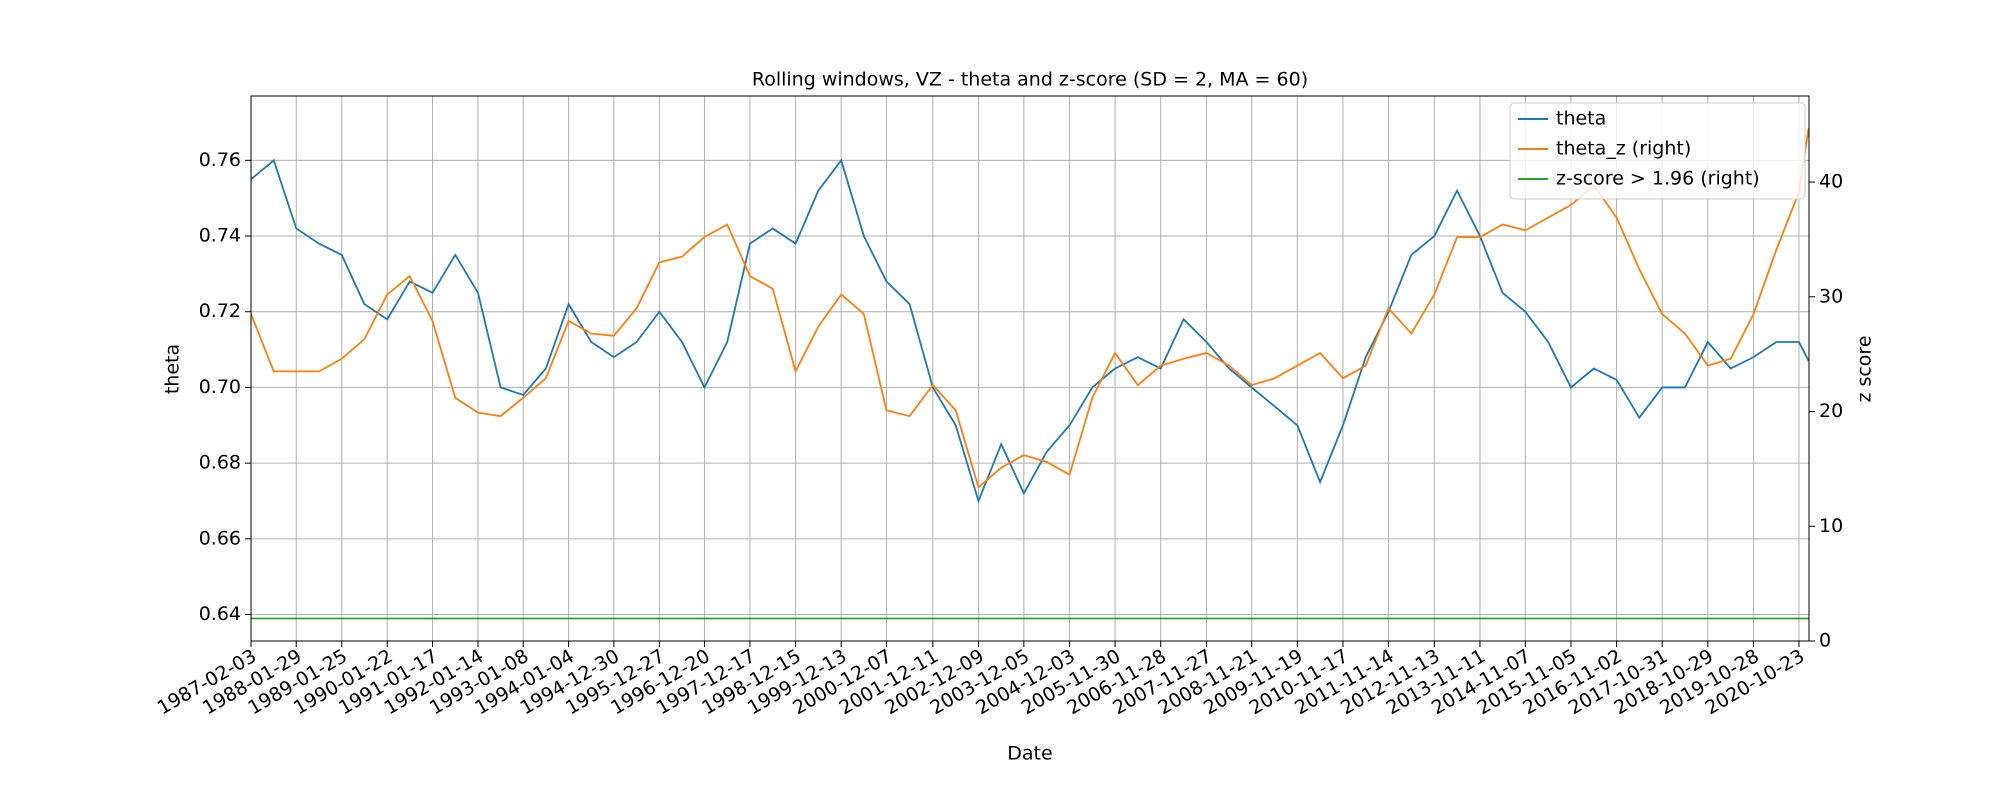 The height and width of the screenshot is (800, 2000). Describe the element at coordinates (1831, 182) in the screenshot. I see `y2-tick-label: 40` at that location.